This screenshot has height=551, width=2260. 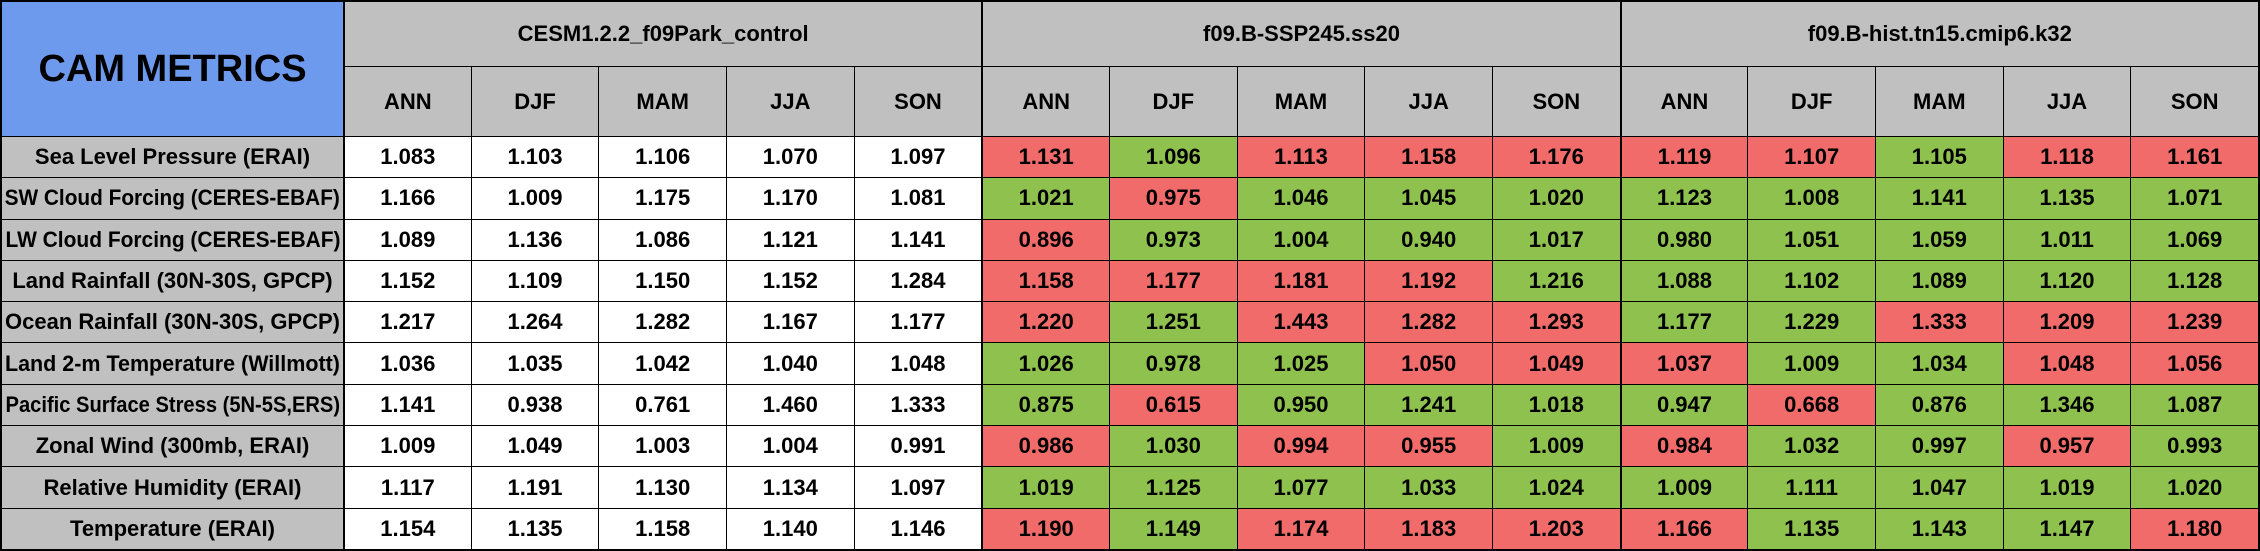 What do you see at coordinates (1683, 487) in the screenshot?
I see `metric-value-cell: 1.009` at bounding box center [1683, 487].